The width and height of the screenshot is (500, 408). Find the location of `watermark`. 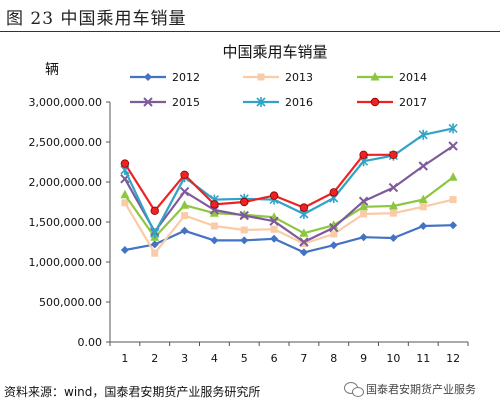

watermark is located at coordinates (418, 390).